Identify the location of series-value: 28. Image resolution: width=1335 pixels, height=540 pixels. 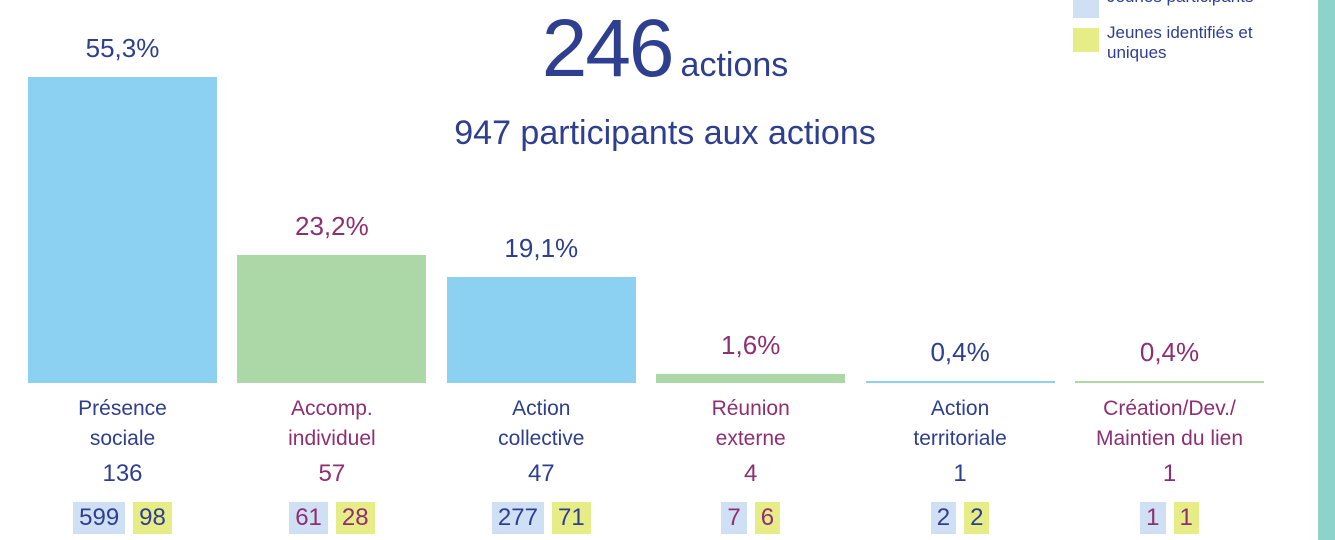
(355, 518).